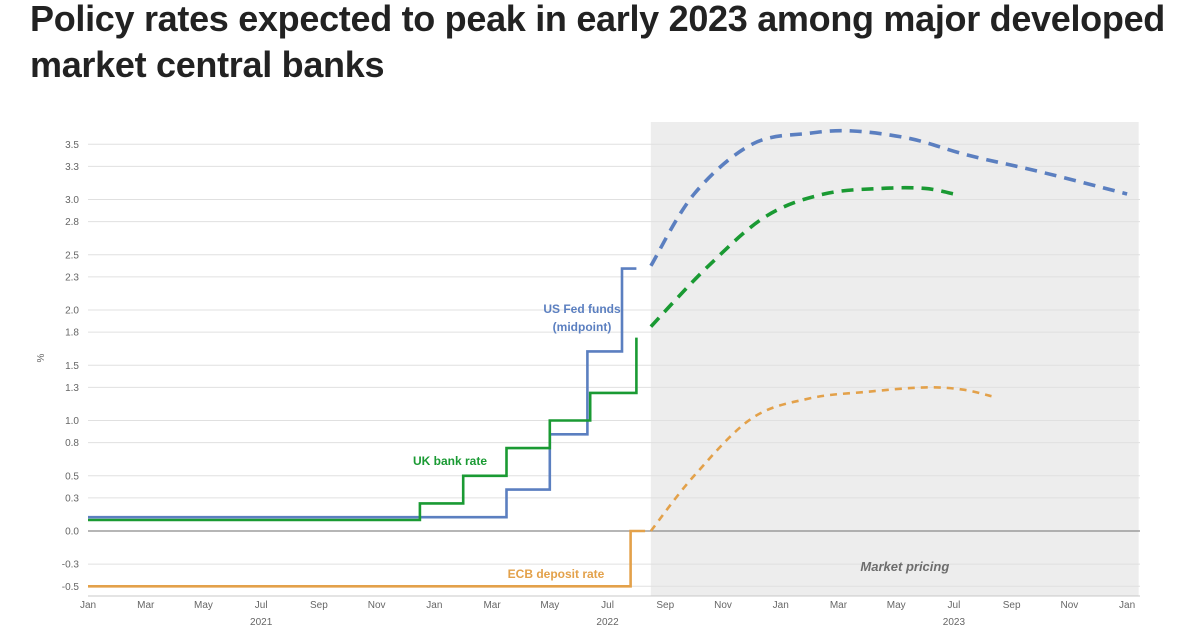 This screenshot has width=1200, height=630. I want to click on uk-bank-rate-label: UK bank rate, so click(450, 461).